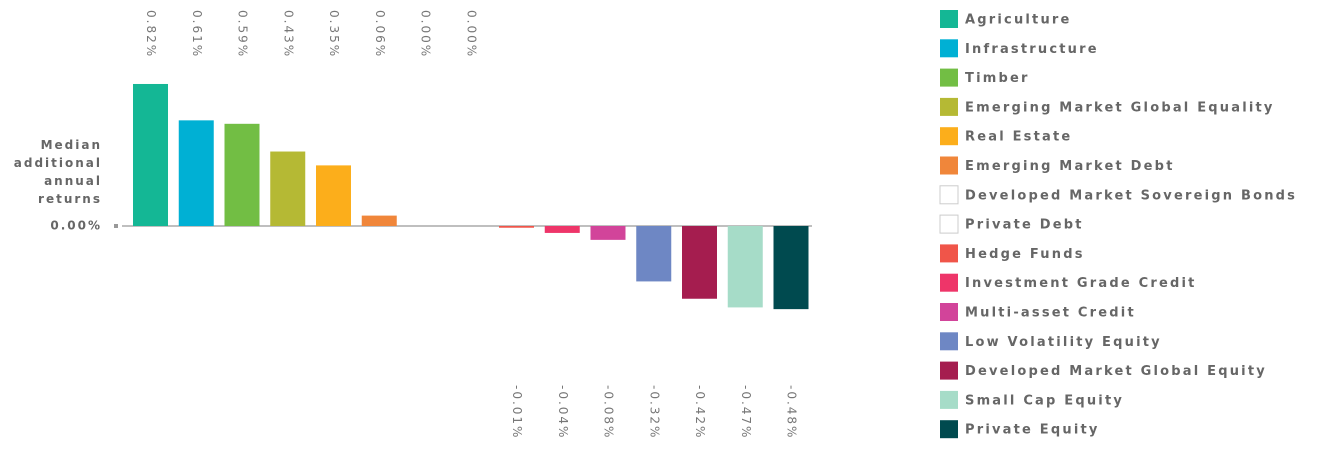 Image resolution: width=1328 pixels, height=450 pixels. What do you see at coordinates (1044, 400) in the screenshot?
I see `legend-label: Small Cap Equity` at bounding box center [1044, 400].